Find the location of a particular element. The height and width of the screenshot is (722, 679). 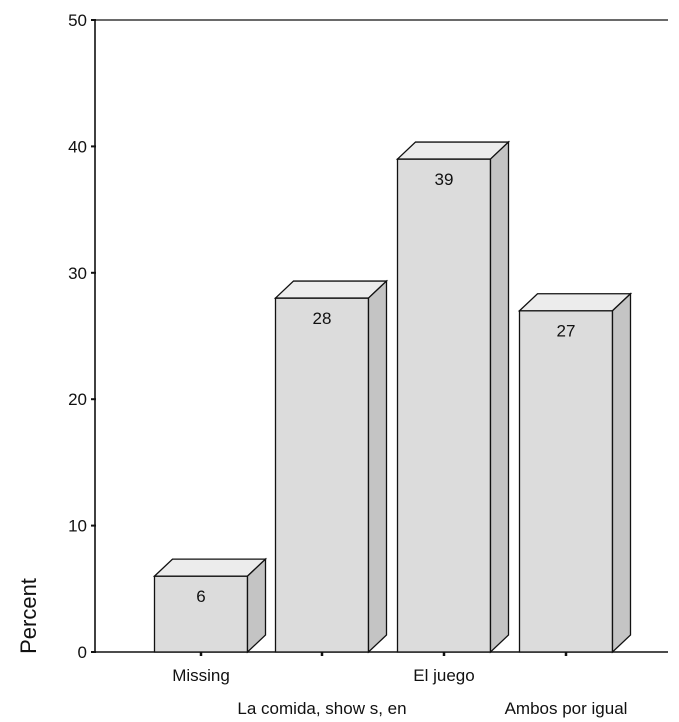

bar-value-label: 6 is located at coordinates (200, 596).